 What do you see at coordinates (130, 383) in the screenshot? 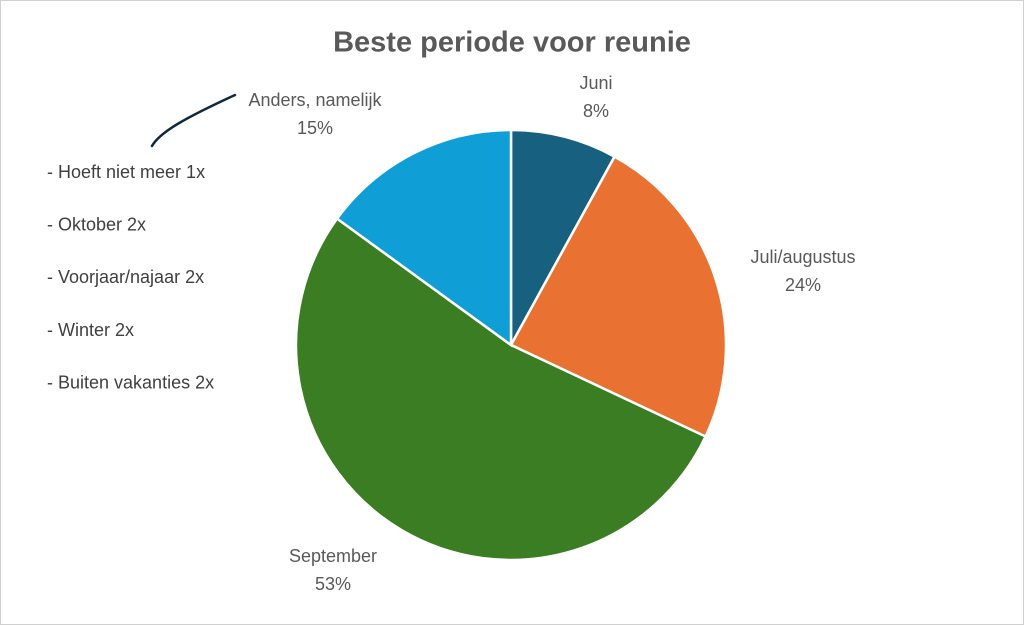
I see `annotation: - Buiten vakanties 2x` at bounding box center [130, 383].